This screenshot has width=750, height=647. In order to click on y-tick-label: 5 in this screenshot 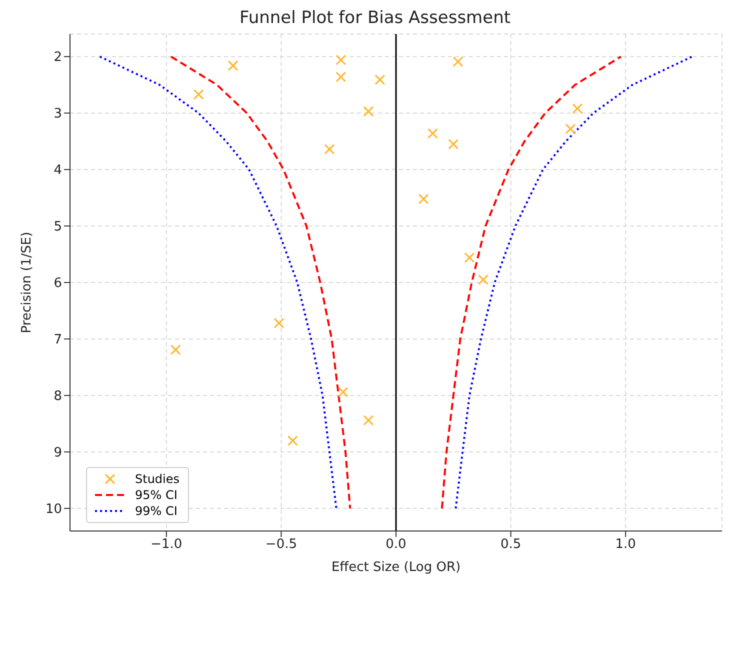, I will do `click(58, 227)`.